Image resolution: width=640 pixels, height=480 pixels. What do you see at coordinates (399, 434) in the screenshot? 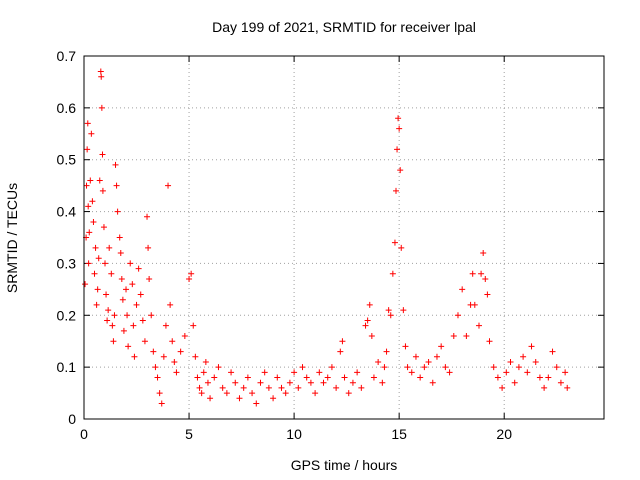
I see `x-tick-label: 15` at bounding box center [399, 434].